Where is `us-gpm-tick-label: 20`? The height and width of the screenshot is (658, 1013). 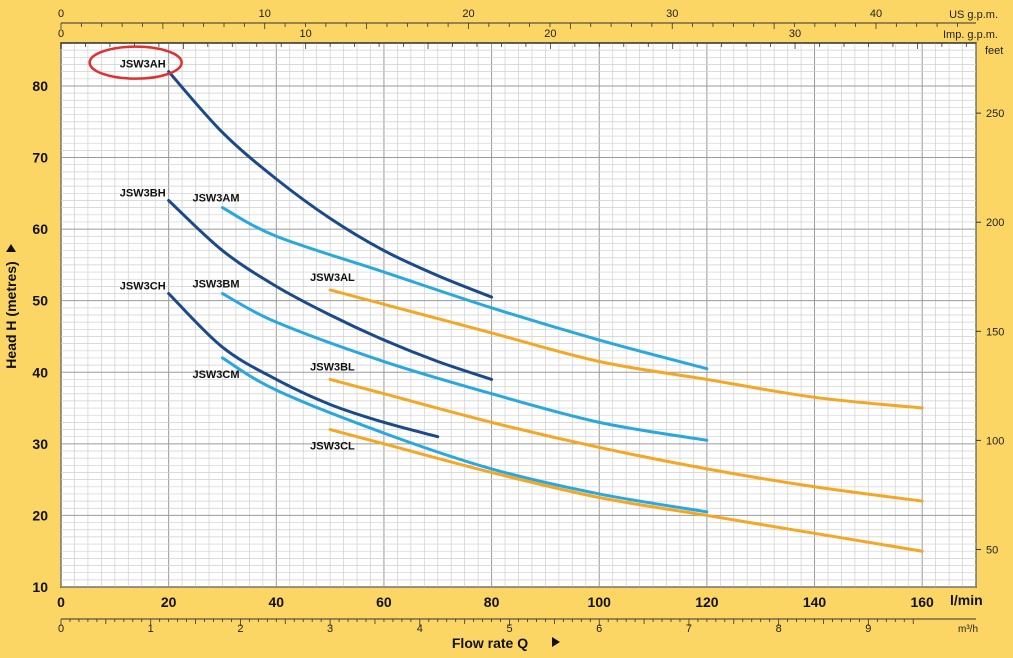 us-gpm-tick-label: 20 is located at coordinates (468, 14).